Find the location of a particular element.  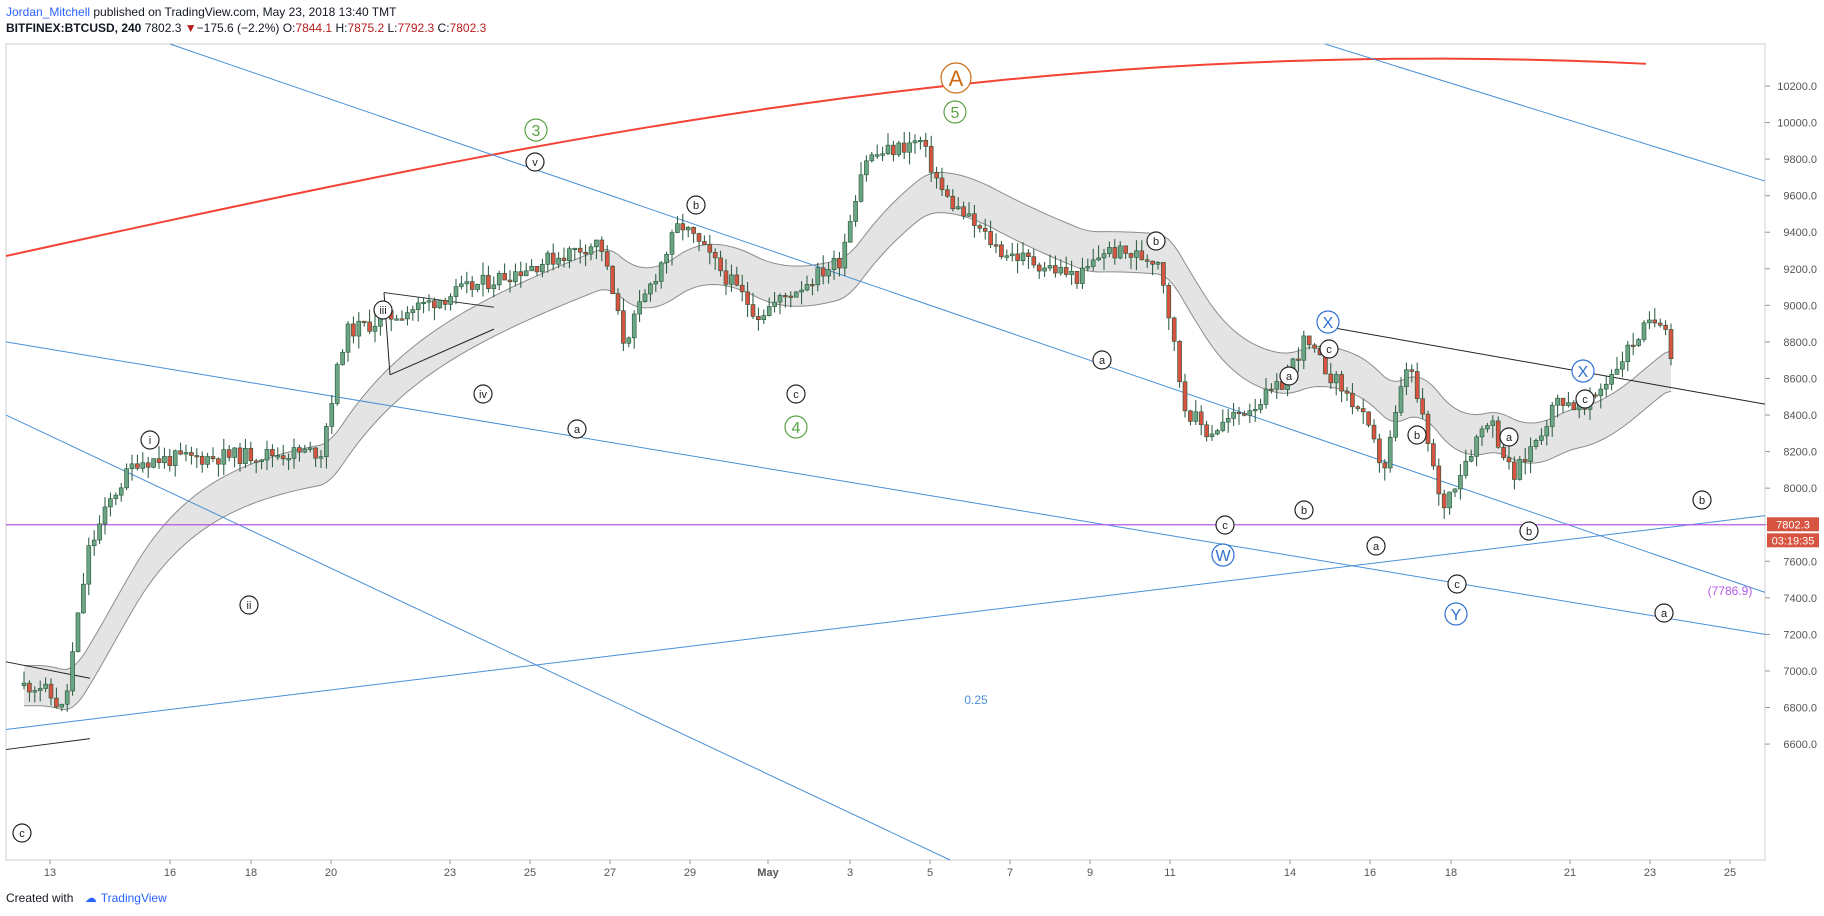

wave-b-label-ring is located at coordinates (1529, 531).